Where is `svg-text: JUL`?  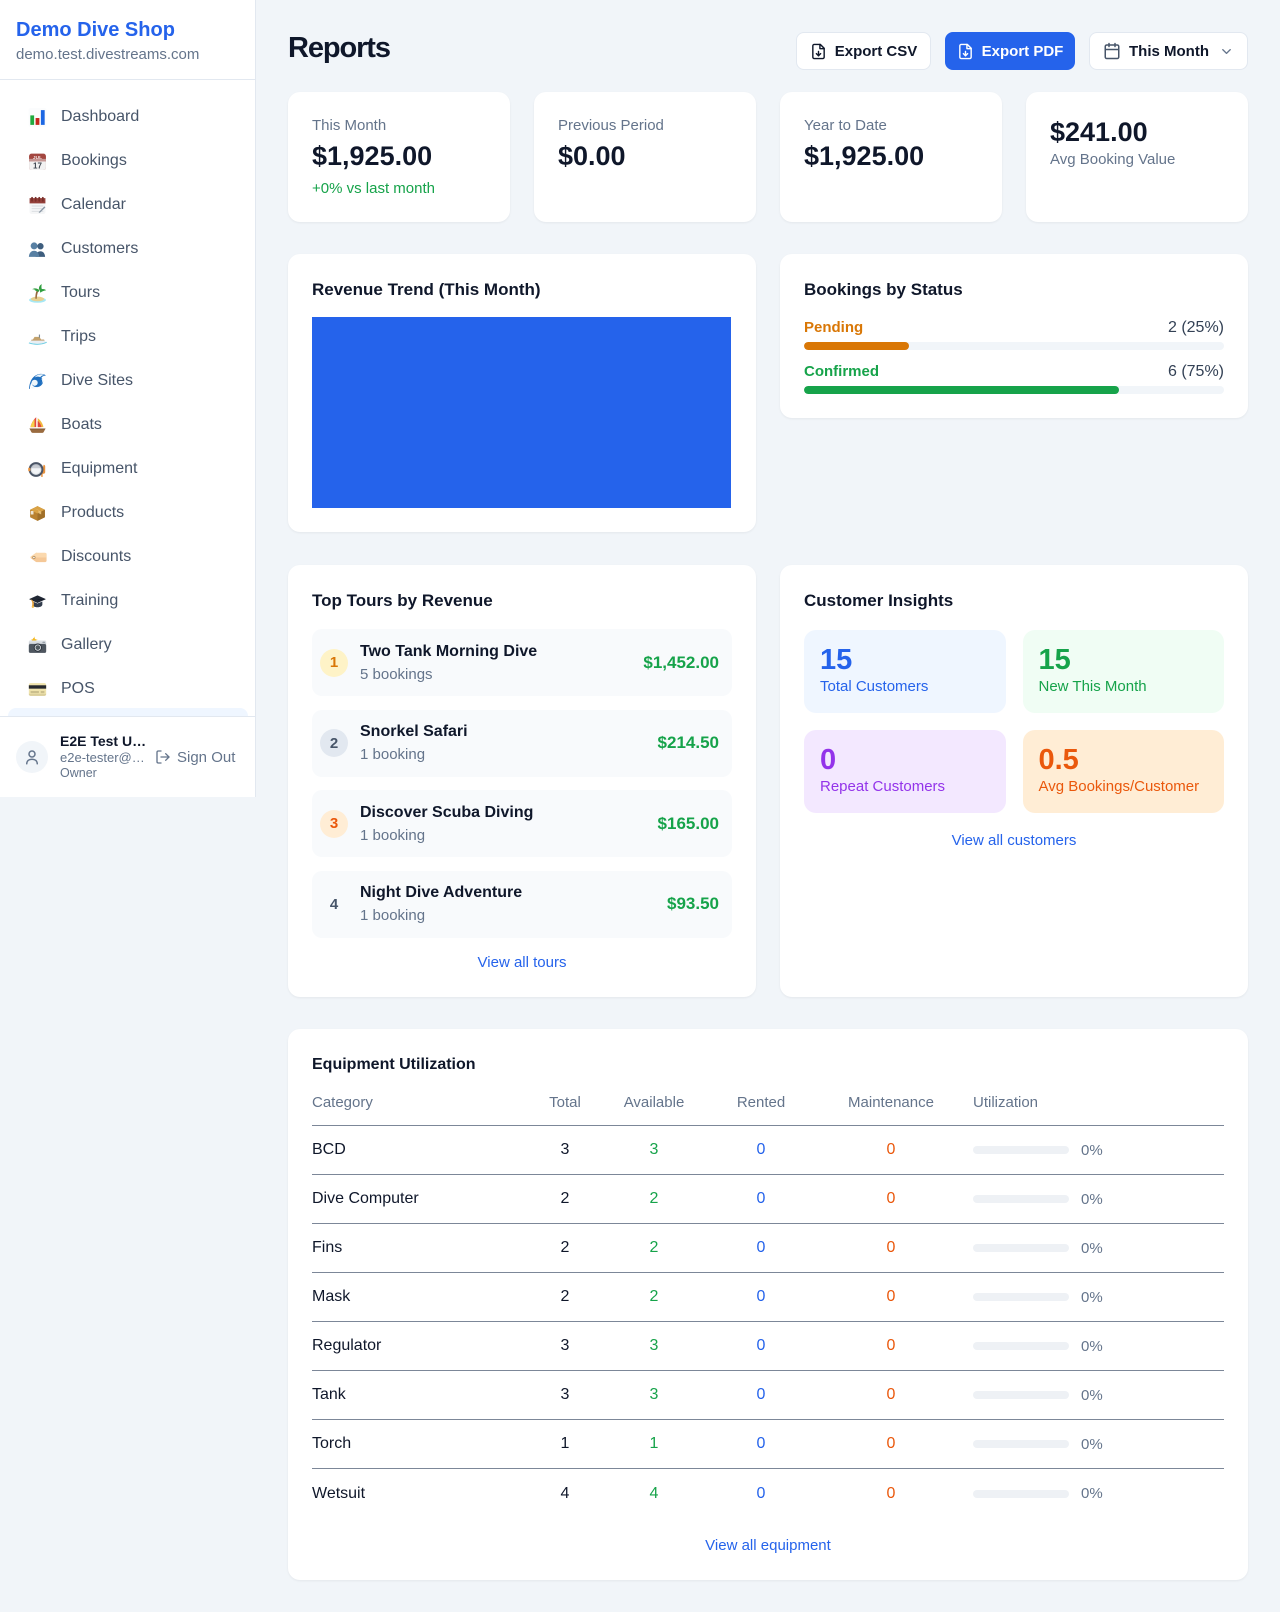 svg-text: JUL is located at coordinates (37, 158).